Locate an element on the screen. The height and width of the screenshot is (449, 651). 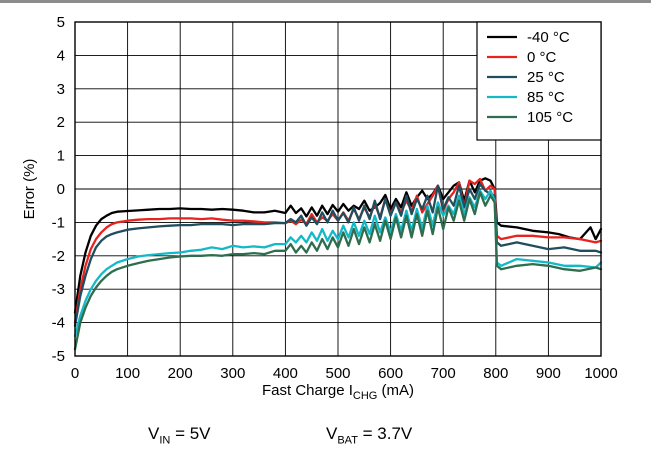
y-tick-label: 5 is located at coordinates (61, 22).